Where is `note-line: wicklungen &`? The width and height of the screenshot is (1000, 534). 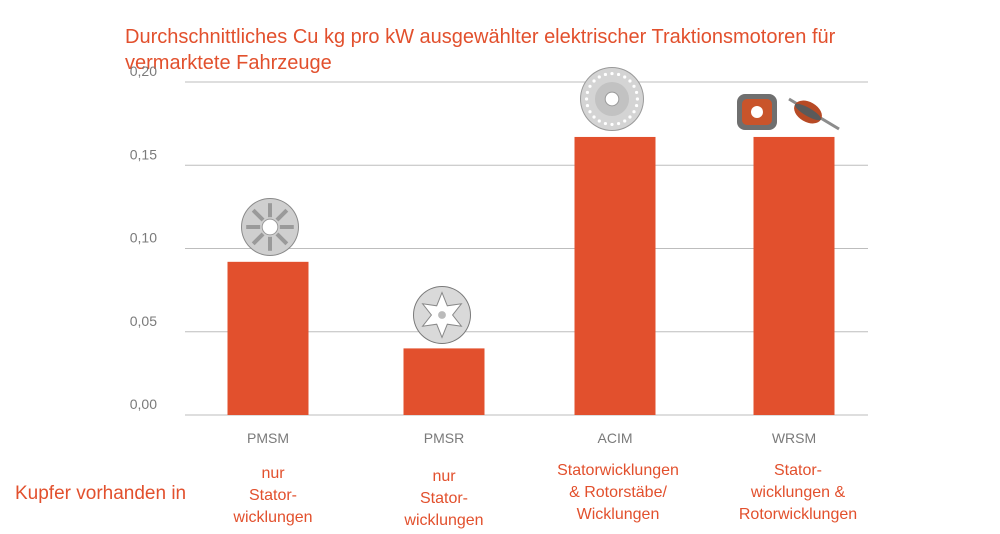 note-line: wicklungen & is located at coordinates (798, 492).